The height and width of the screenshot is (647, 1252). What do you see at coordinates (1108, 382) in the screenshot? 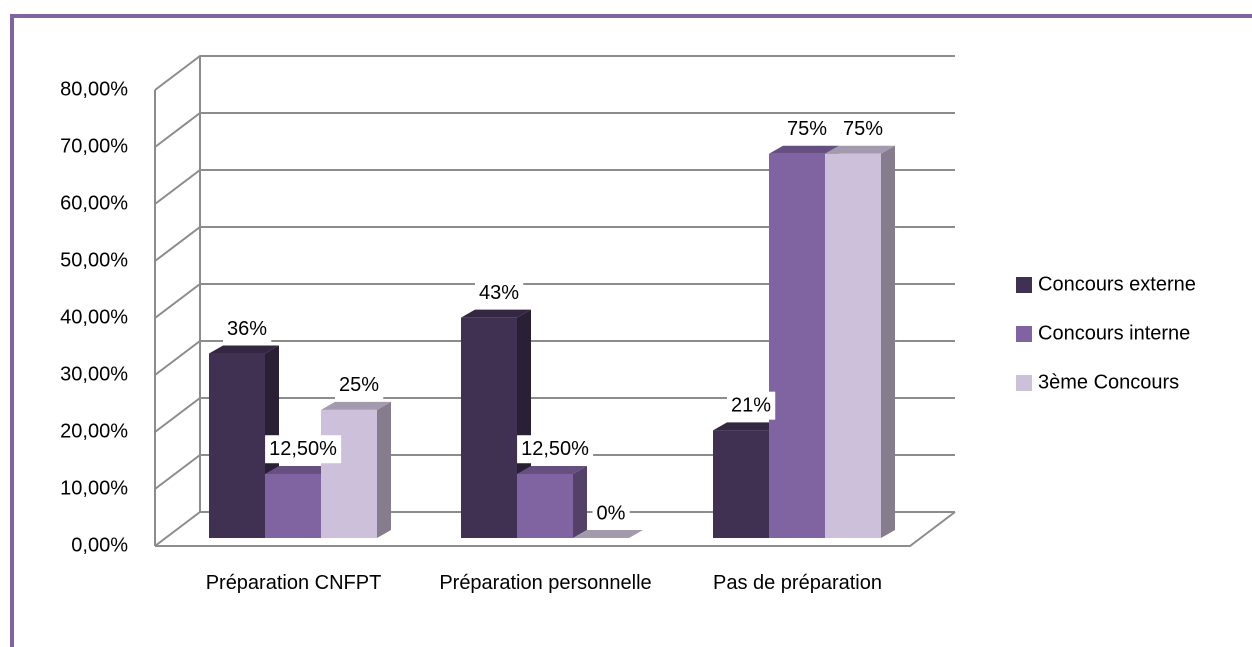
I see `legend-label: 3ème Concours` at bounding box center [1108, 382].